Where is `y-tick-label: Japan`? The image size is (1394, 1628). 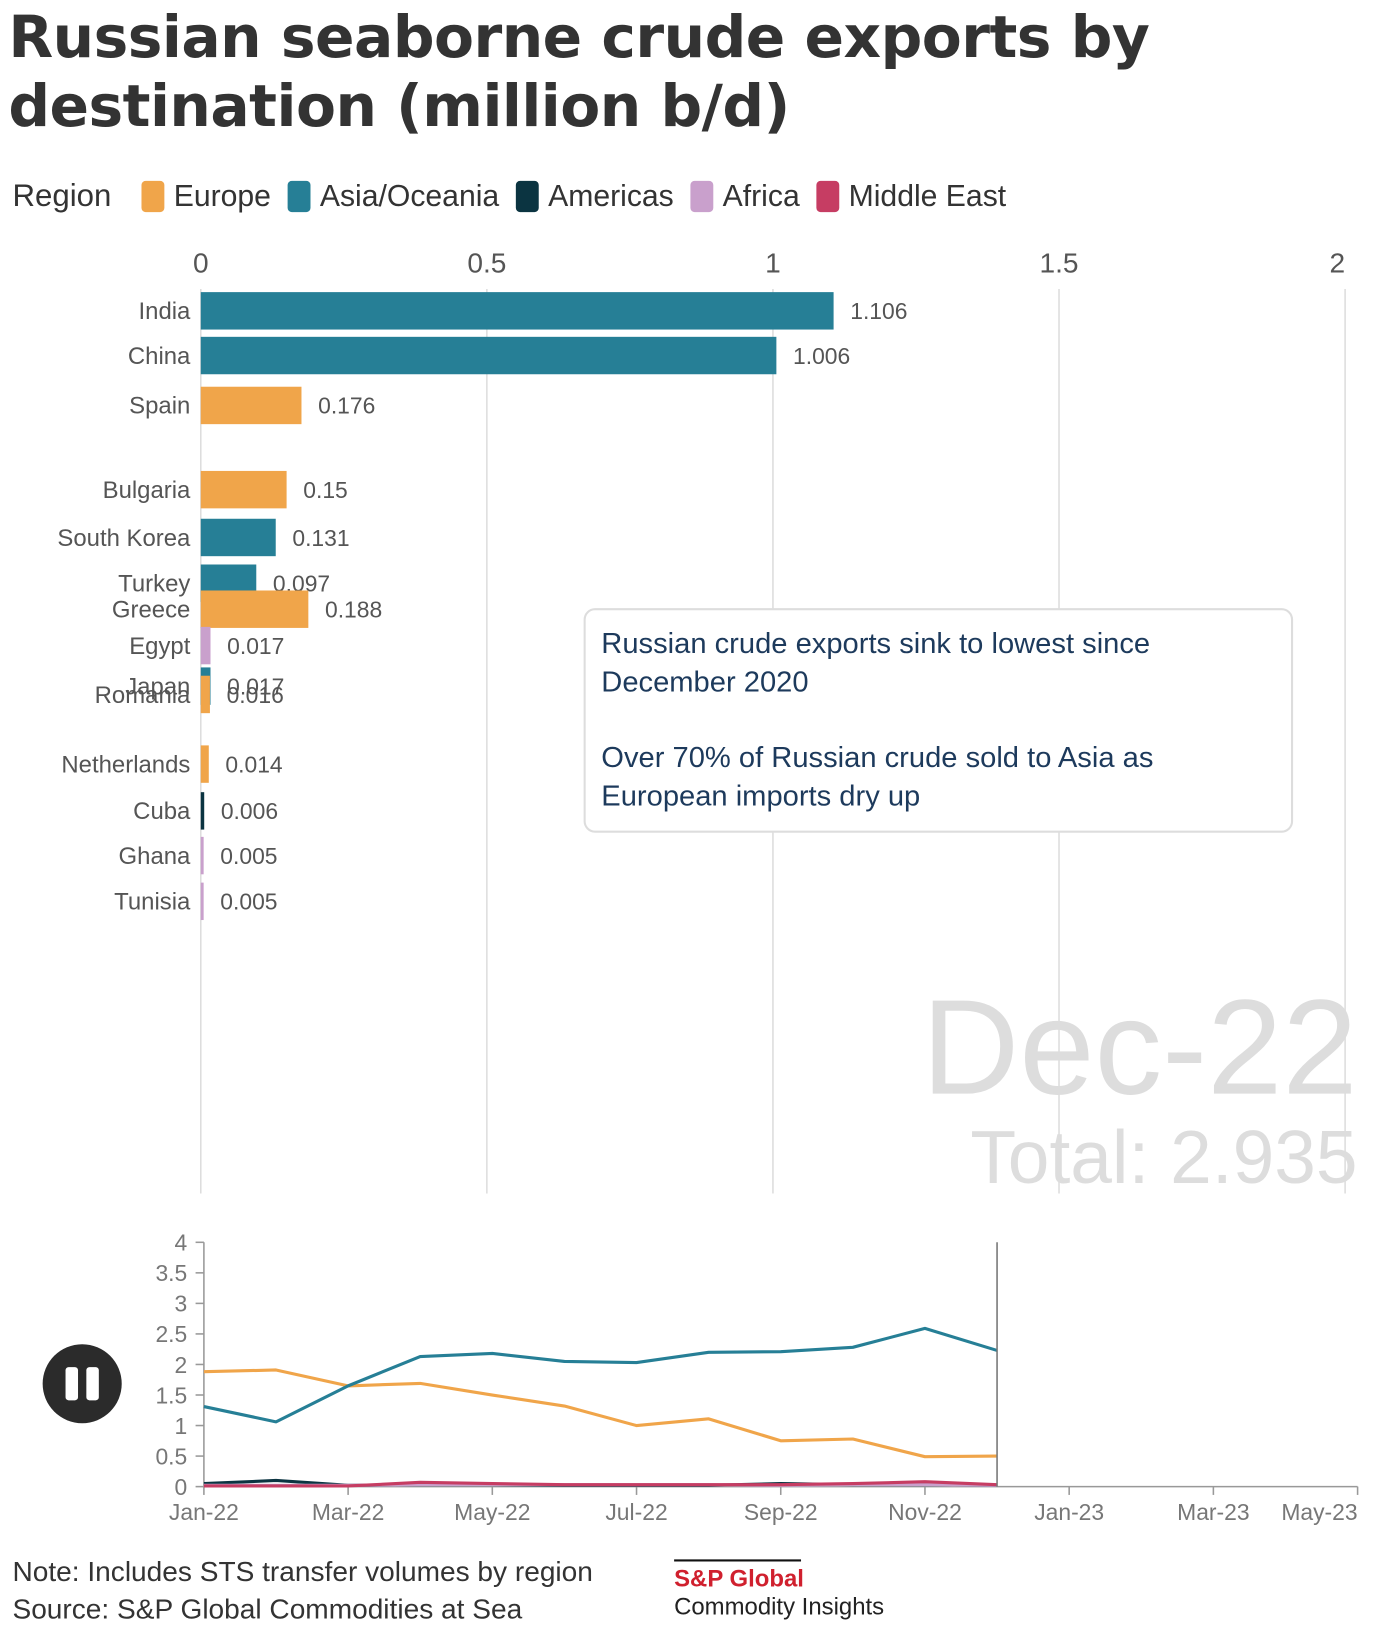
y-tick-label: Japan is located at coordinates (157, 686).